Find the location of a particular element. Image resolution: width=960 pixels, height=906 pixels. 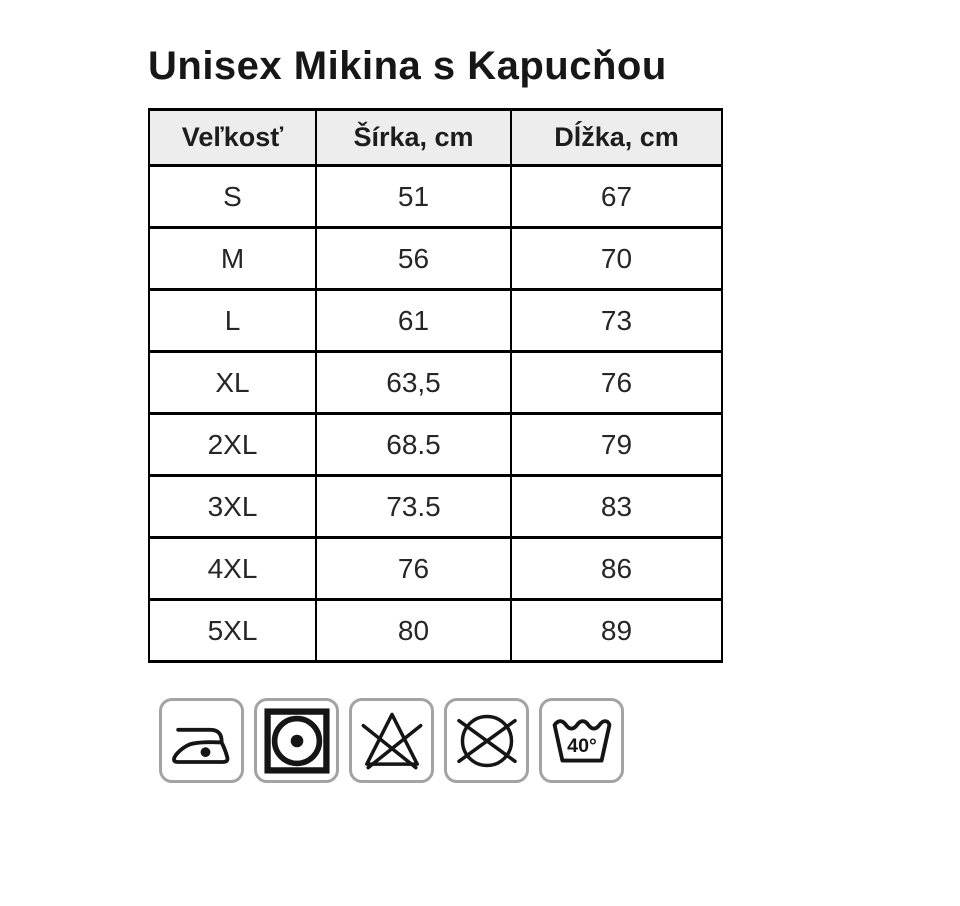

length-cell: 89 is located at coordinates (616, 630).